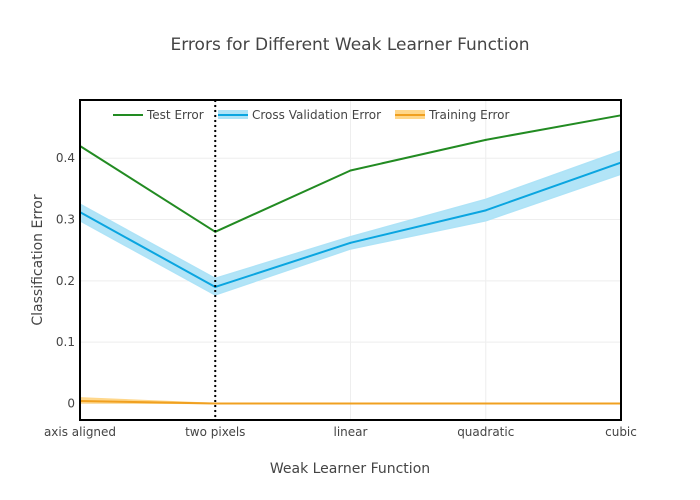 Image resolution: width=700 pixels, height=500 pixels. I want to click on data-point-cross-validation-error-linear, so click(350, 242).